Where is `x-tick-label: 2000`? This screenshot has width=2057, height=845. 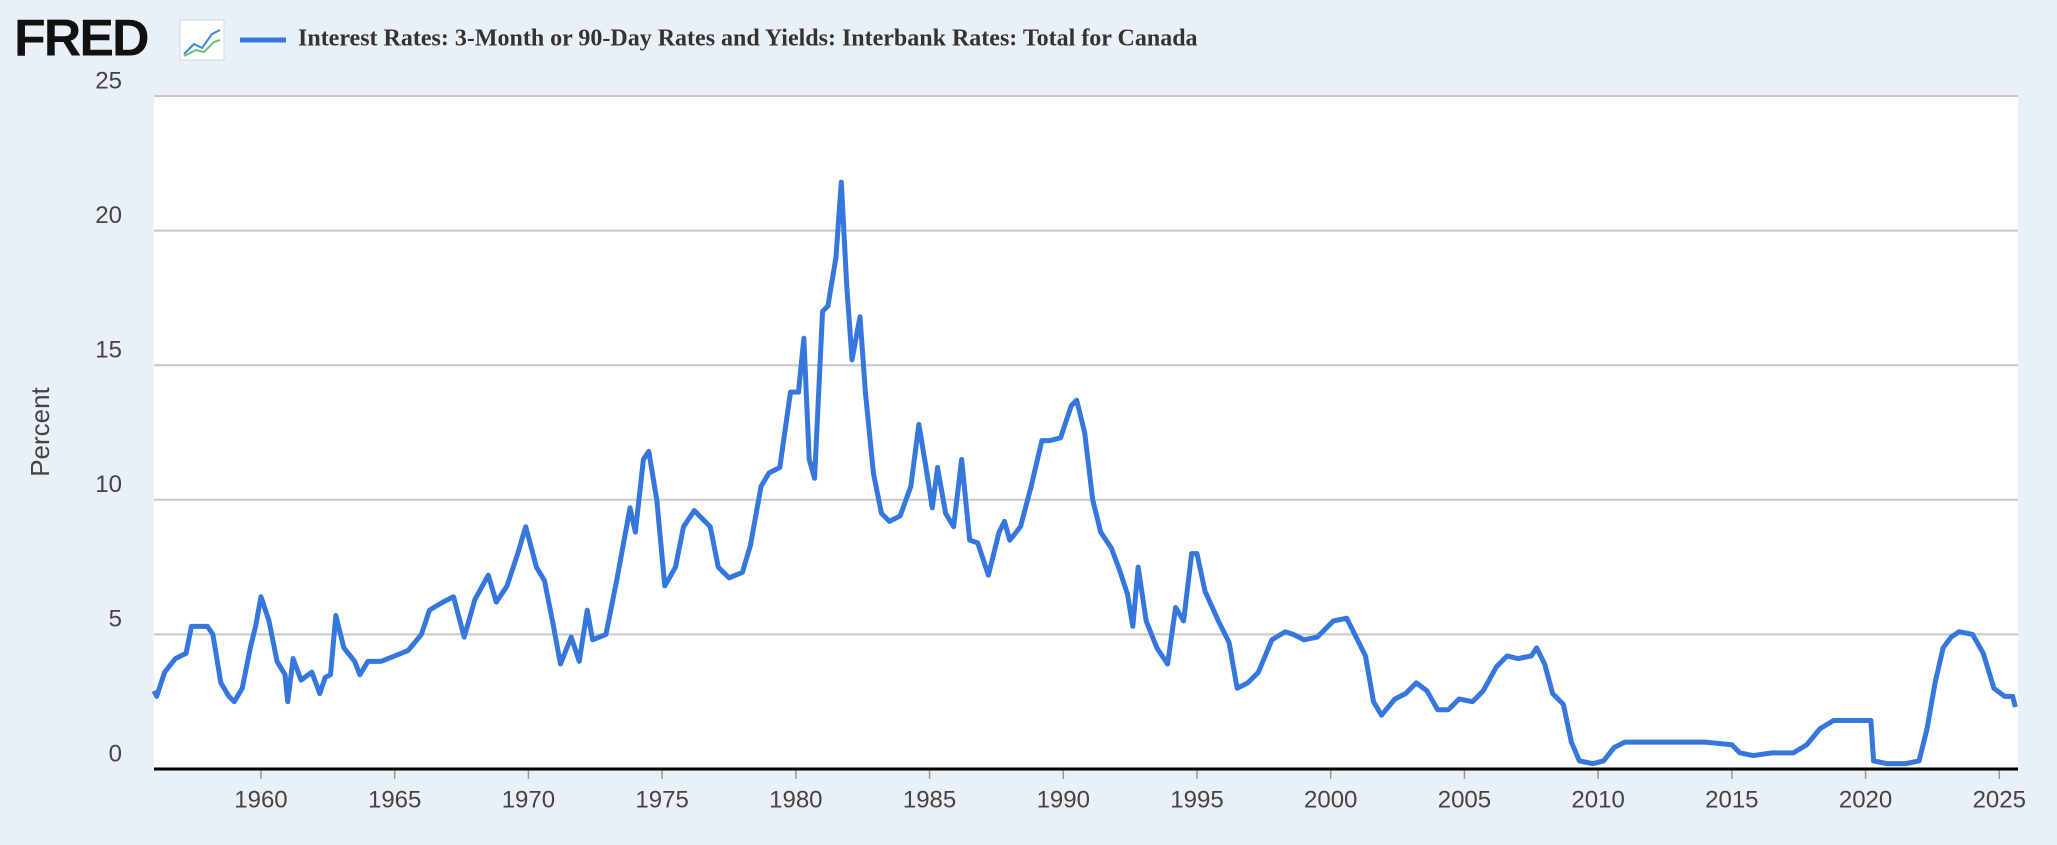
x-tick-label: 2000 is located at coordinates (1330, 799).